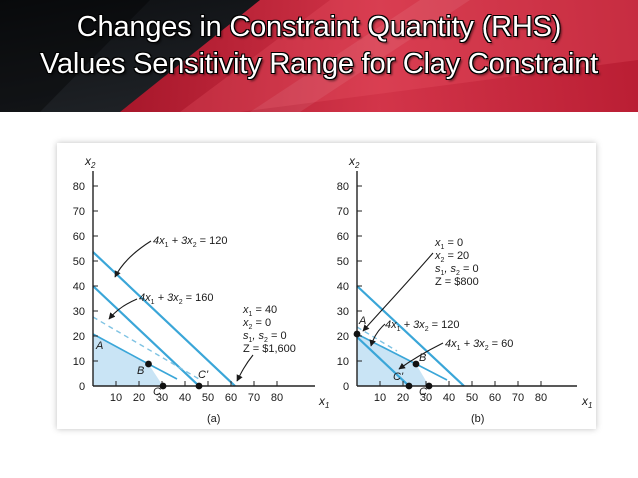 The image size is (638, 478). What do you see at coordinates (541, 398) in the screenshot?
I see `x-tick-label-b-80: 80` at bounding box center [541, 398].